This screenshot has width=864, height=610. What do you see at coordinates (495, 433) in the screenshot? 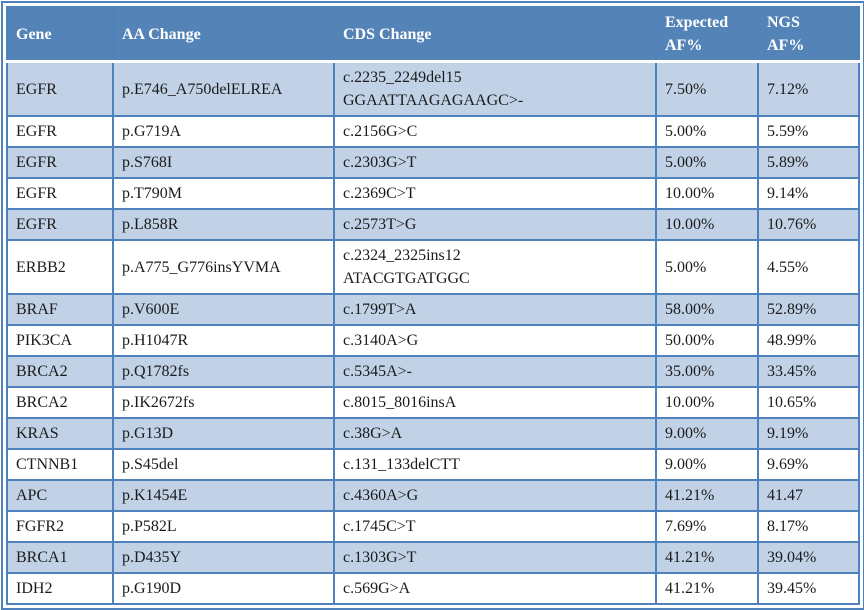
I see `cell-cds: c.38G>A` at bounding box center [495, 433].